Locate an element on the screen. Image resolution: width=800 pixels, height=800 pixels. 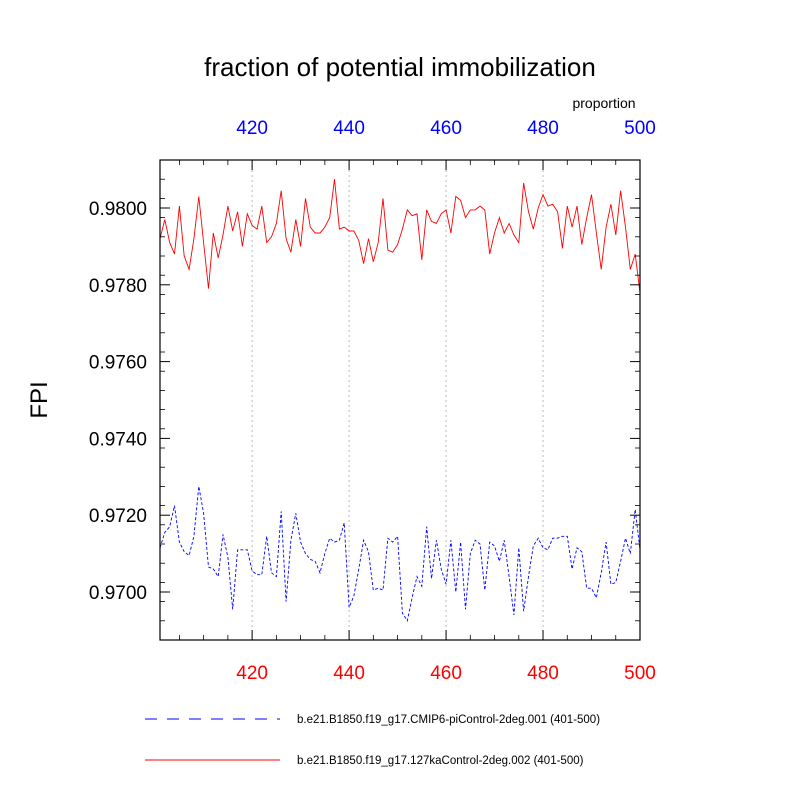
y-tick-label-3: 0.9760 is located at coordinates (118, 363).